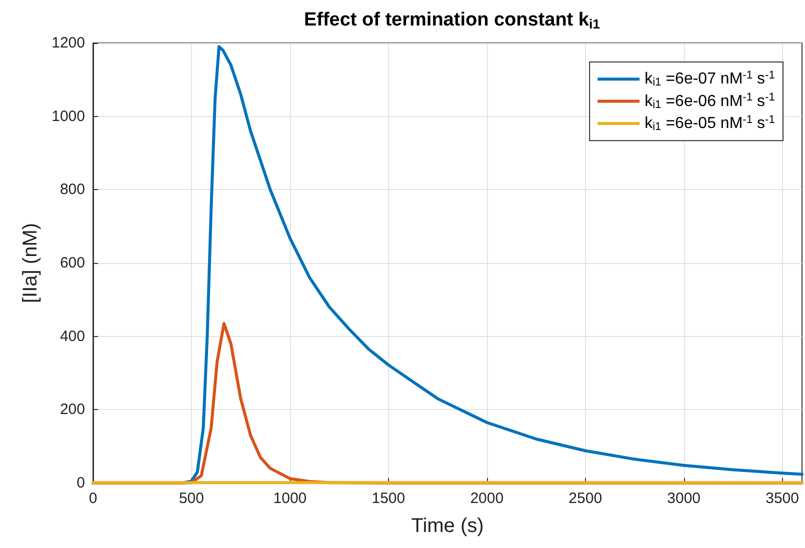 This screenshot has height=548, width=805. What do you see at coordinates (389, 498) in the screenshot?
I see `x-tick-label: 1500` at bounding box center [389, 498].